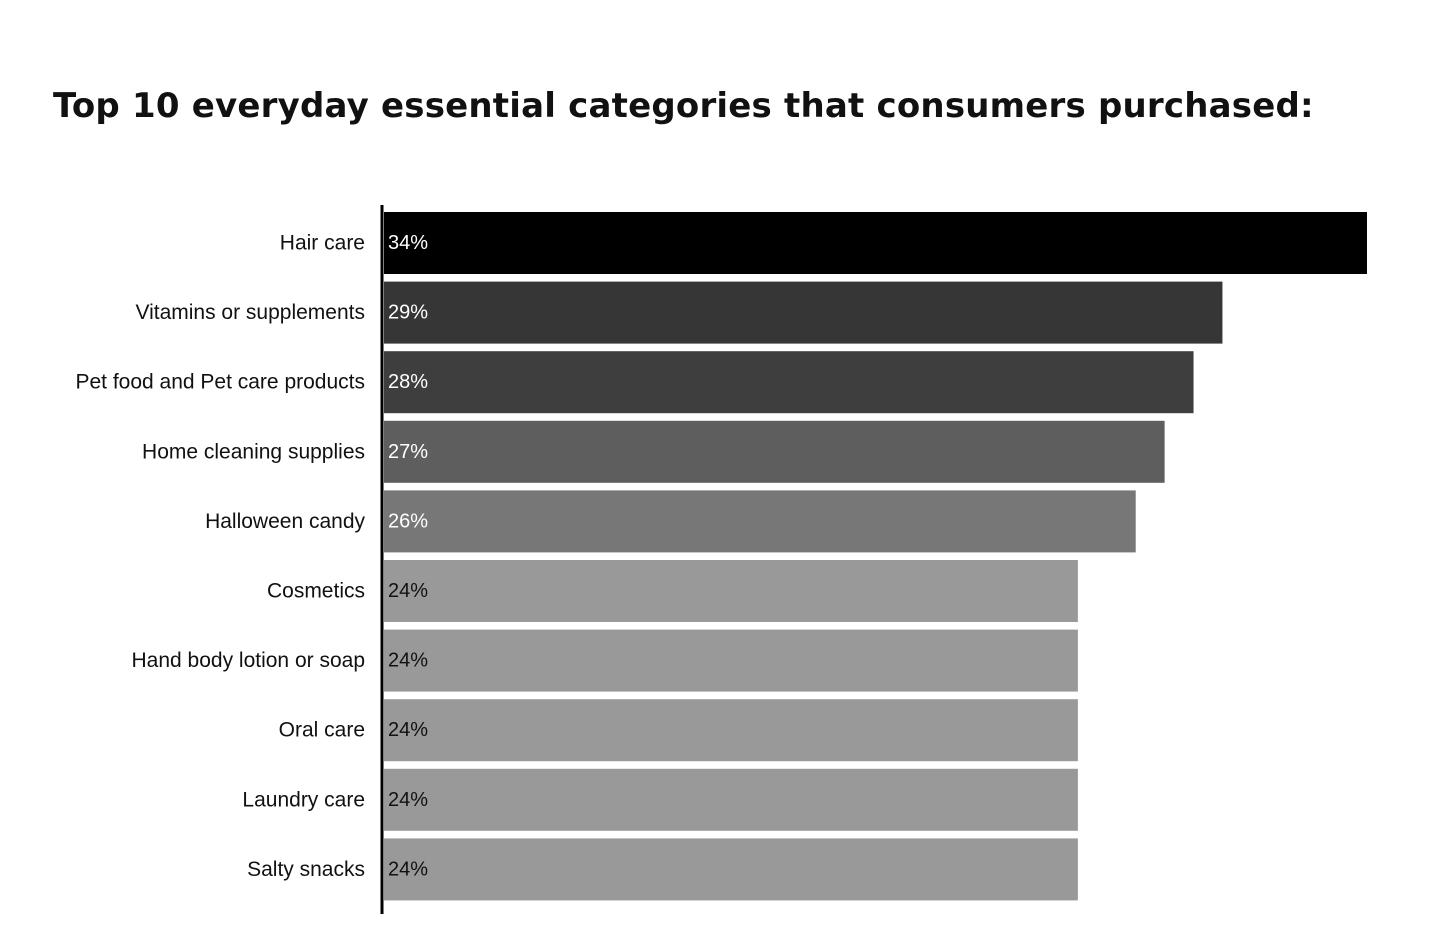 This screenshot has height=948, width=1456. Describe the element at coordinates (249, 660) in the screenshot. I see `category-label-hand-body-lotion-or-soap: Hand body lotion or soap` at that location.